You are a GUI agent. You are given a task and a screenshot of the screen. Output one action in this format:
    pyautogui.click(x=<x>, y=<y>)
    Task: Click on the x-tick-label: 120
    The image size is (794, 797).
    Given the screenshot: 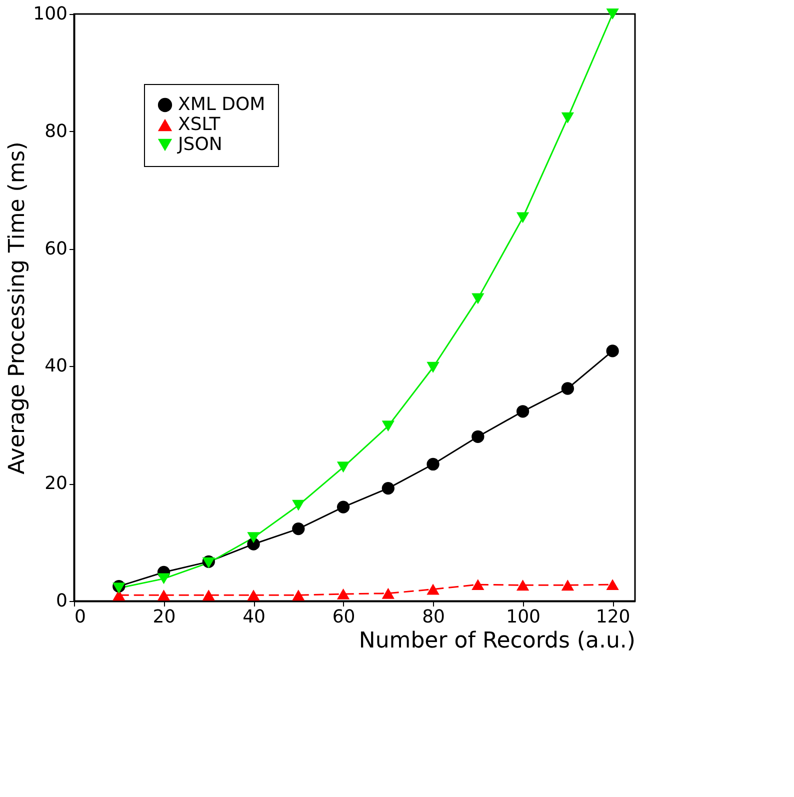 What is the action you would take?
    pyautogui.click(x=613, y=617)
    